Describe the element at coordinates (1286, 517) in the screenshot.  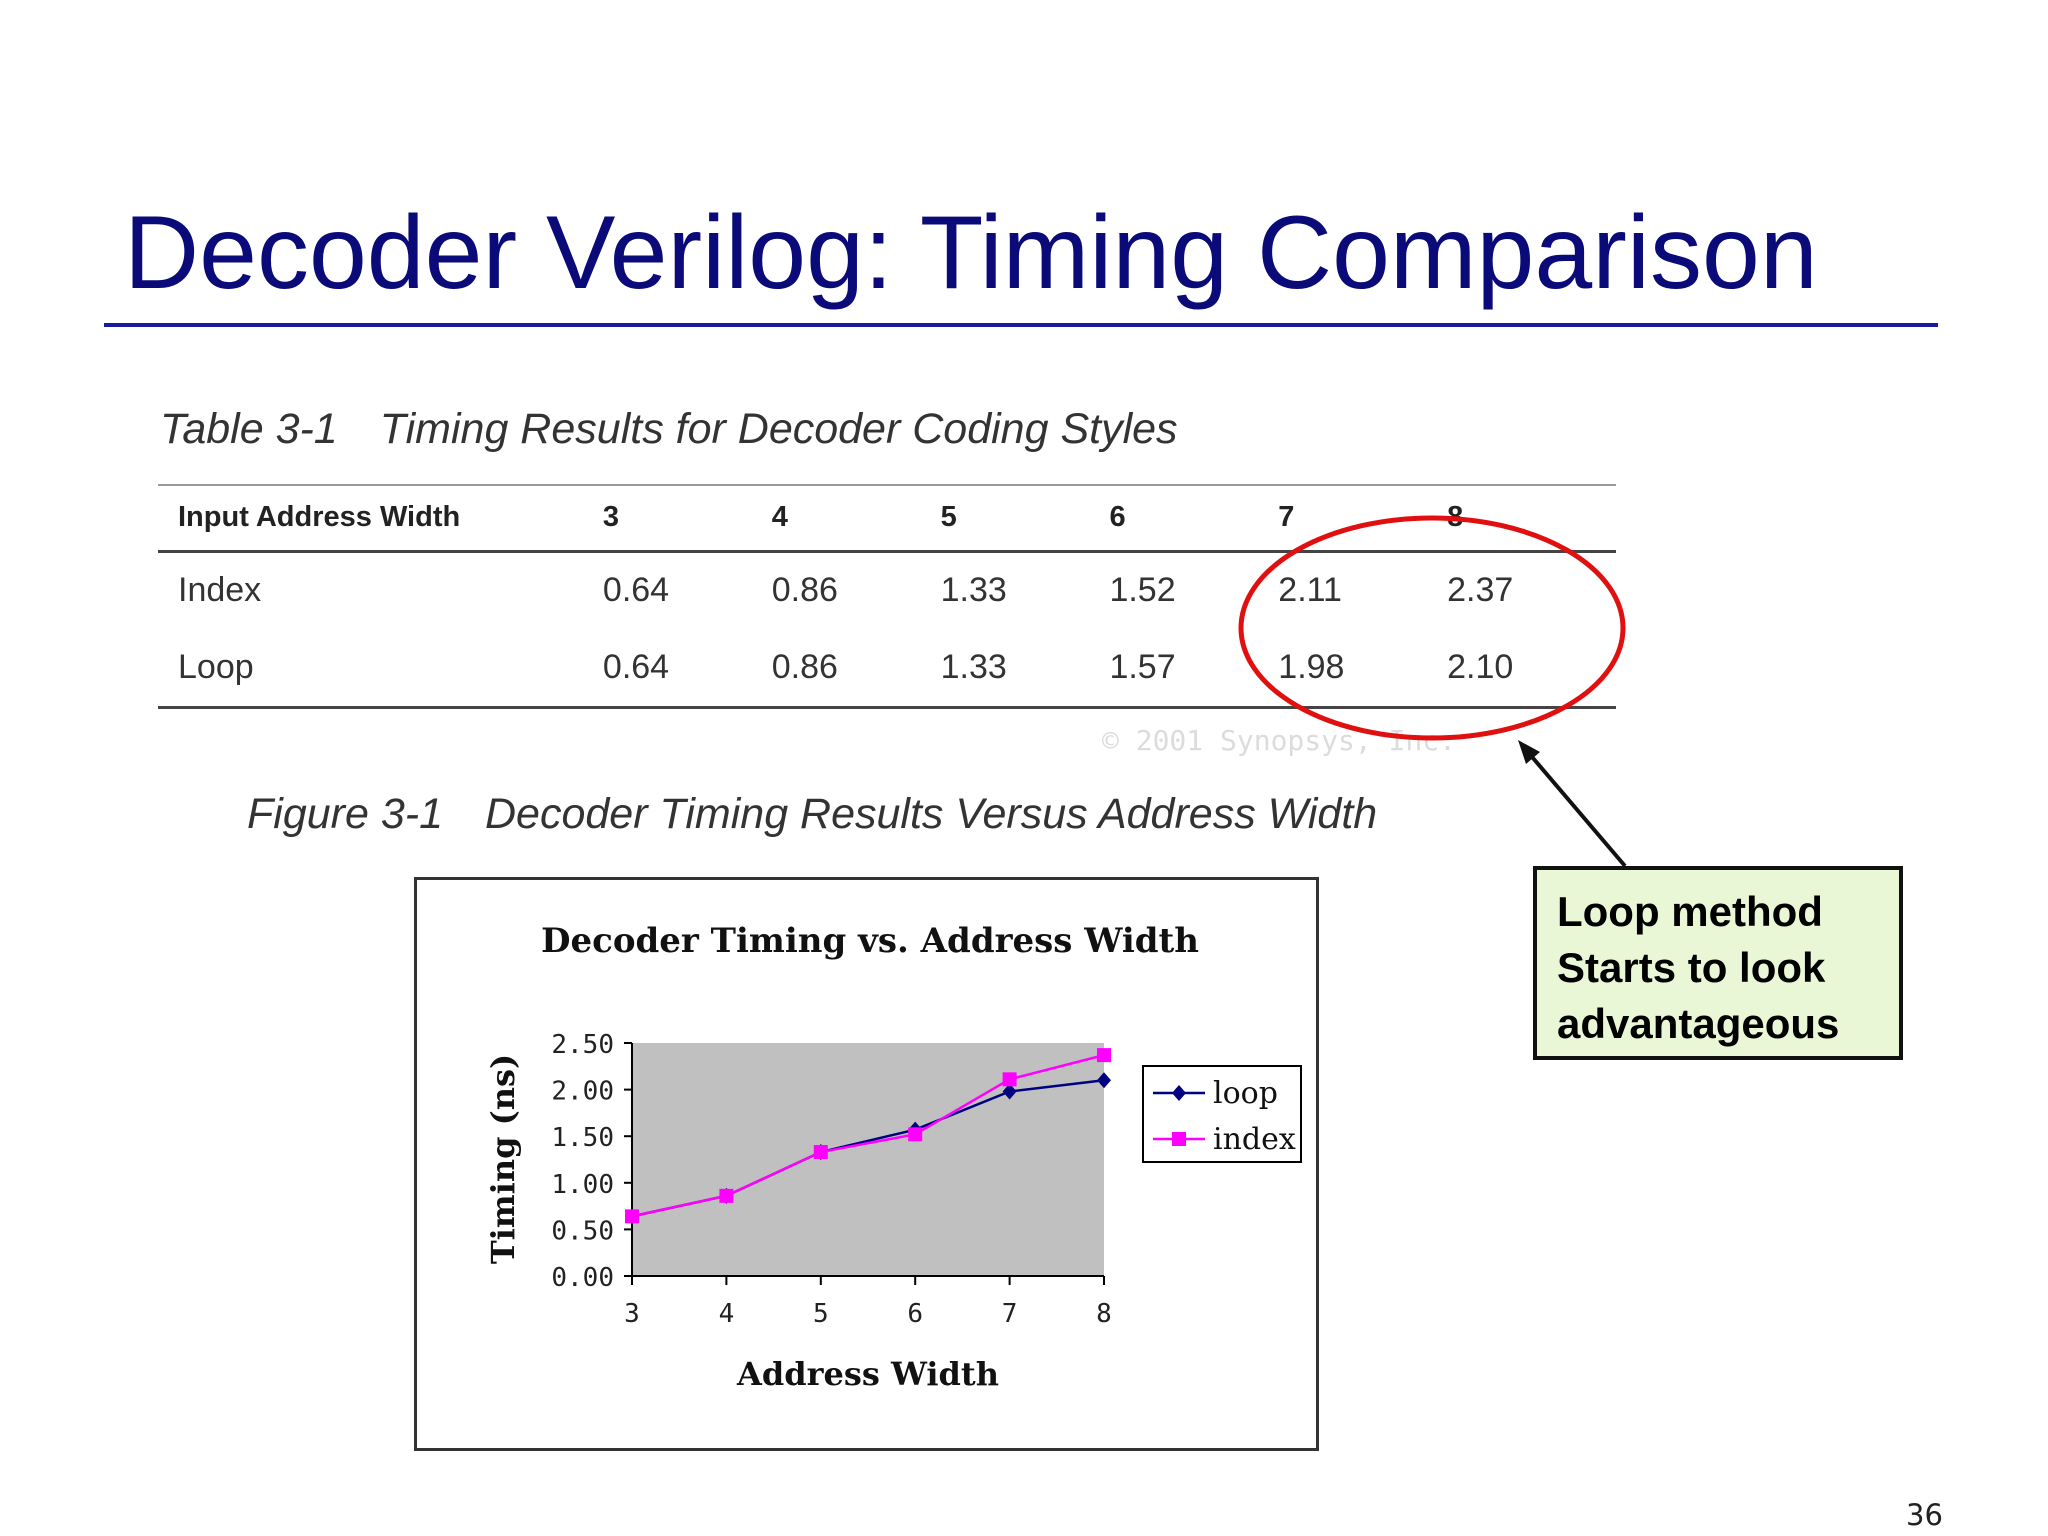
I see `header-col-7: 7` at that location.